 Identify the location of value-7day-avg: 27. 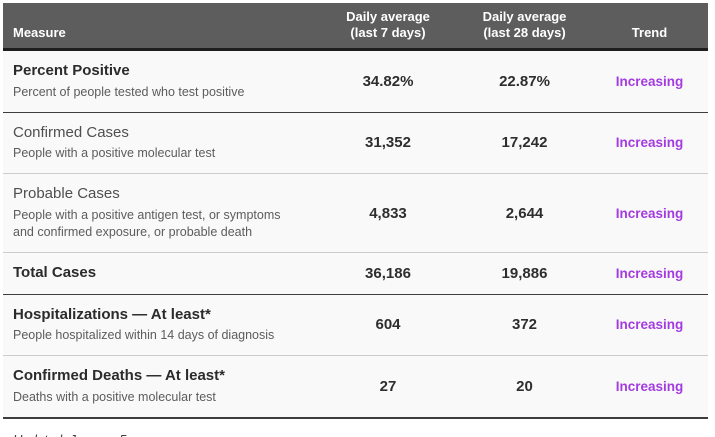
(388, 386).